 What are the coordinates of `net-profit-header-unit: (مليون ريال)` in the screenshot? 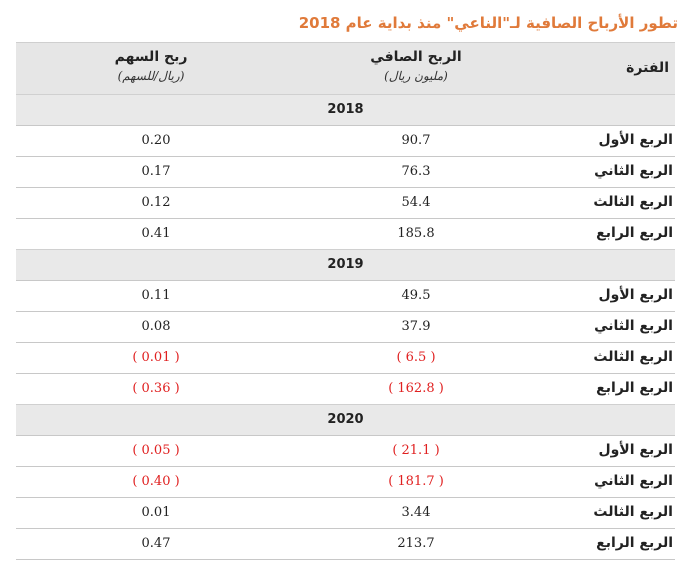 It's located at (416, 76).